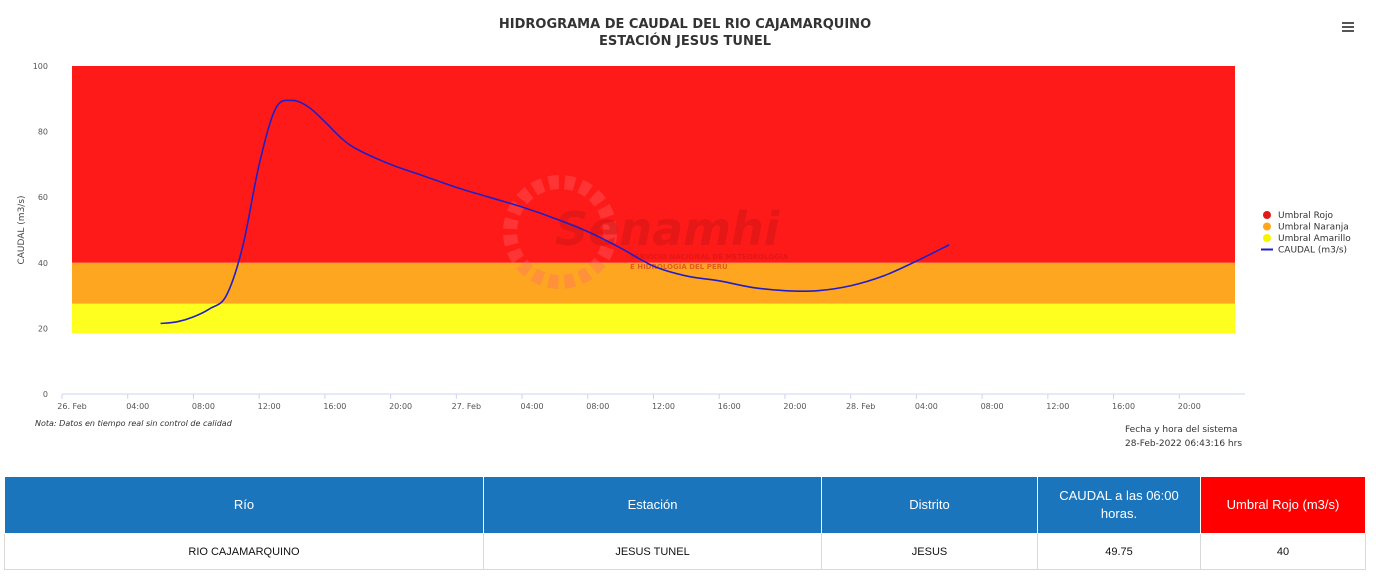 The image size is (1376, 578). Describe the element at coordinates (43, 328) in the screenshot. I see `y-tick-label-1: 20` at that location.